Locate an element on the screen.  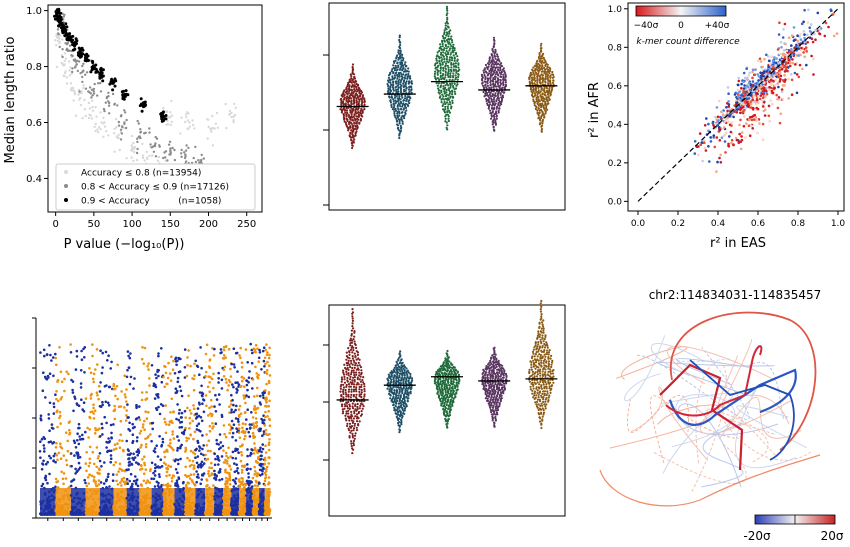
x-tick-label: 50 is located at coordinates (93, 224).